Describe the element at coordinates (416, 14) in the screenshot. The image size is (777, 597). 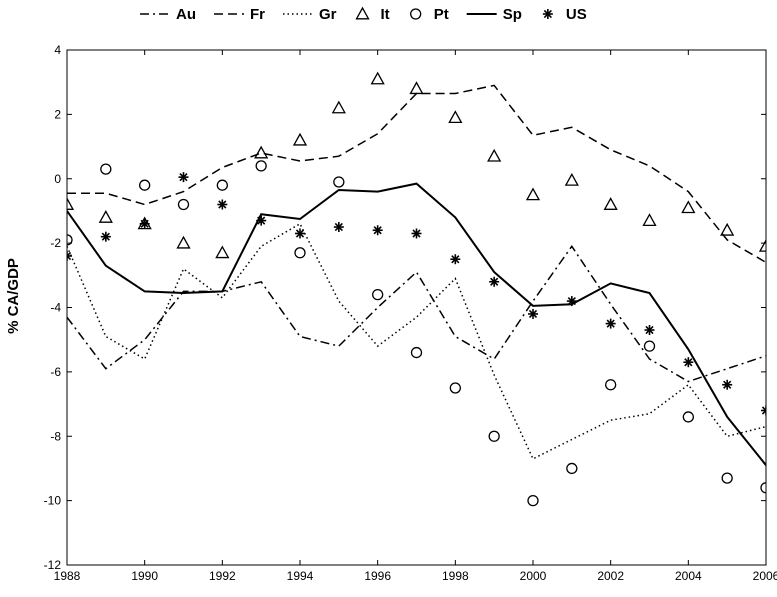
I see `legend-marker-pt` at that location.